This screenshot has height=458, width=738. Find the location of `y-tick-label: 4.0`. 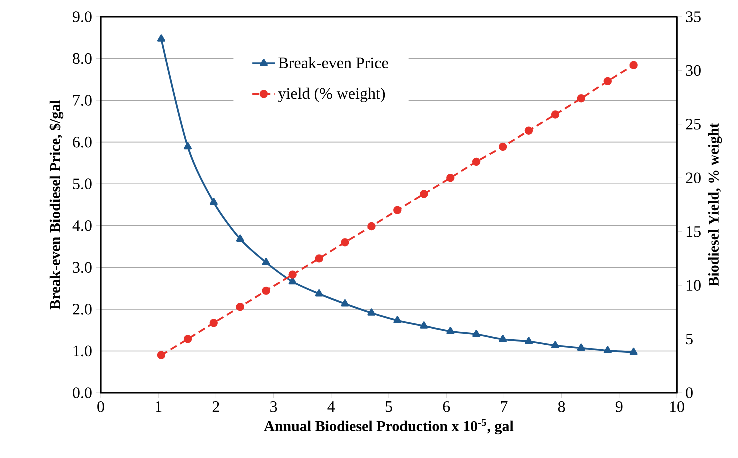

y-tick-label: 4.0 is located at coordinates (82, 226).